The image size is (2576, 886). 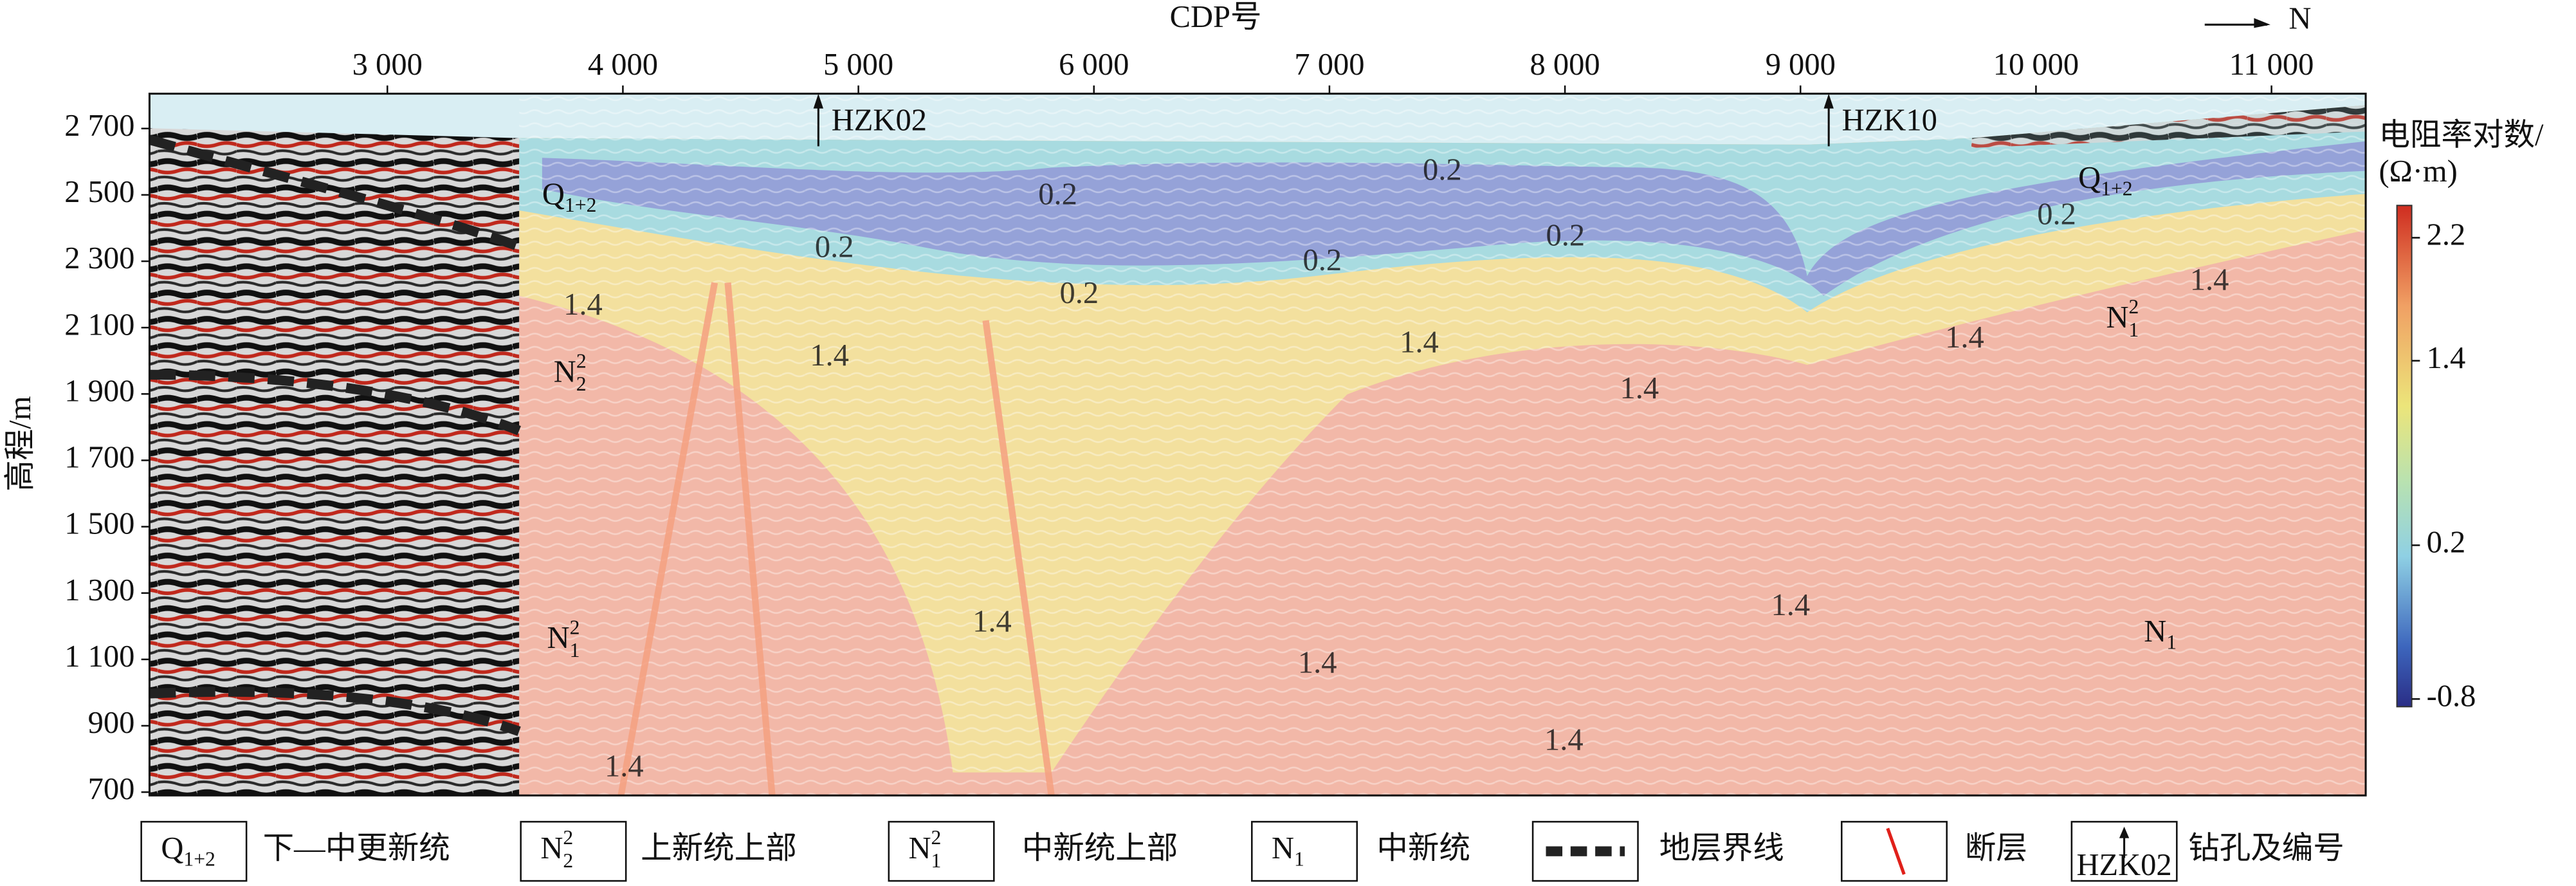 I want to click on colorbar, so click(x=2404, y=457).